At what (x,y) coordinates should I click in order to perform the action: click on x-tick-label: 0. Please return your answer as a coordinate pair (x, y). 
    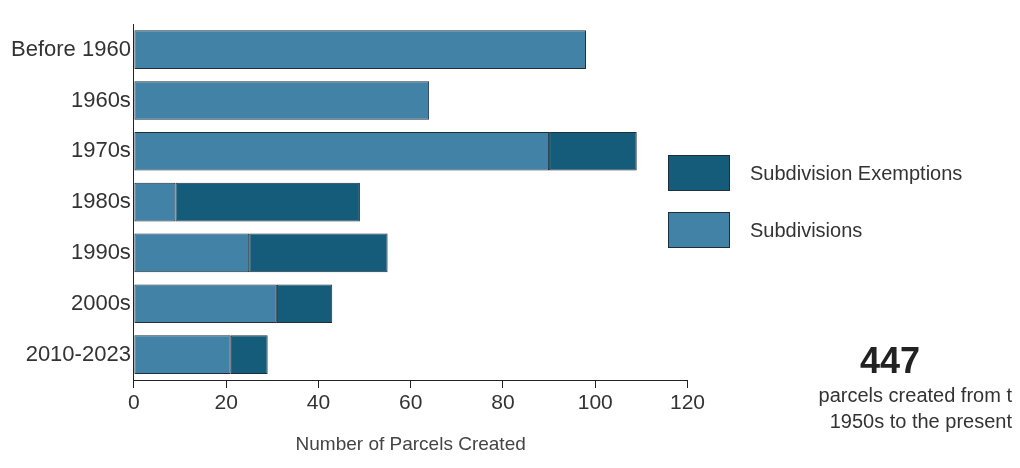
    Looking at the image, I should click on (134, 402).